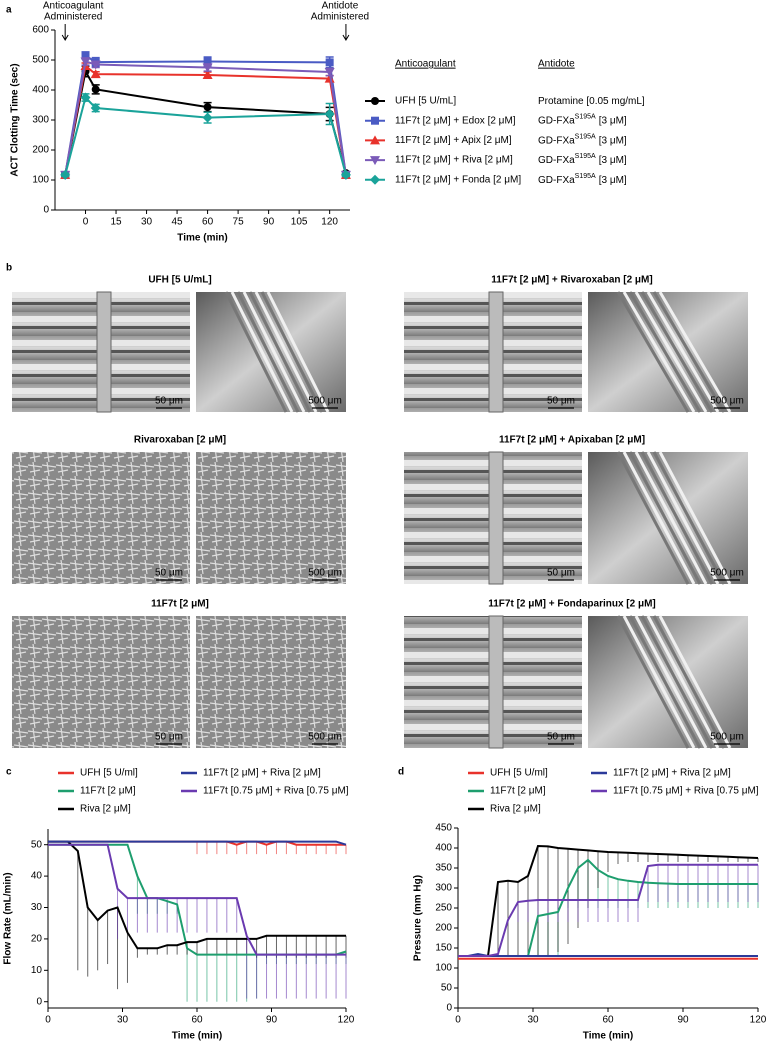  I want to click on x-tick-label: 60, so click(197, 1020).